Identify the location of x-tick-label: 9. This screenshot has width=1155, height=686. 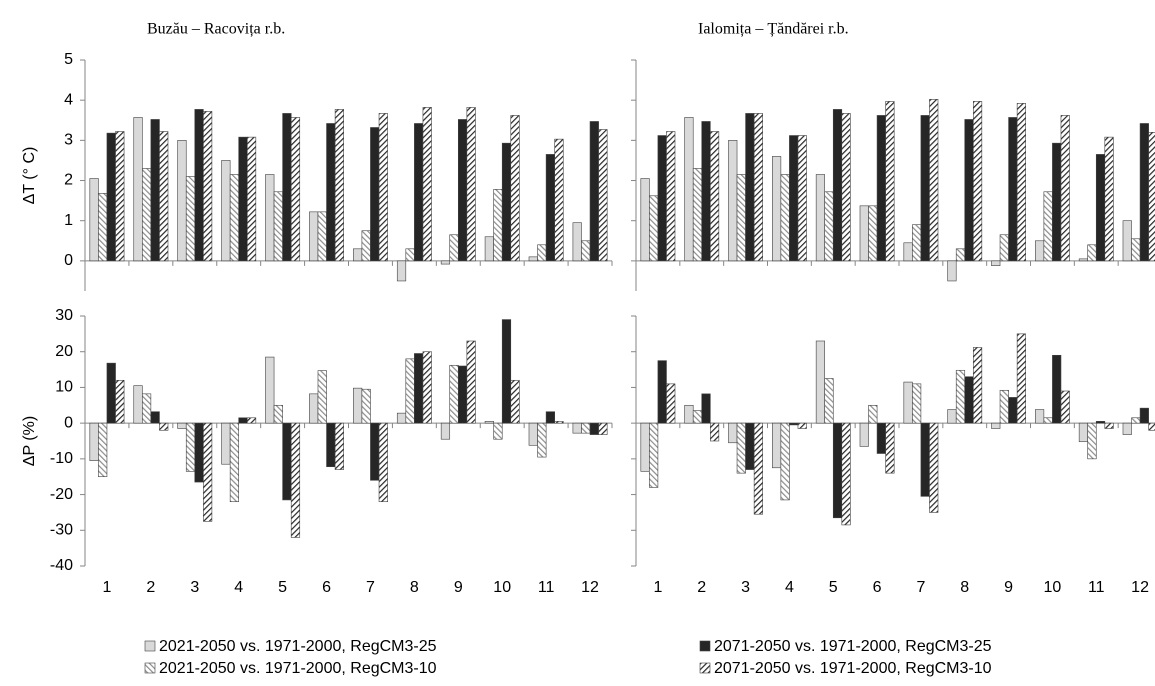
(1008, 587).